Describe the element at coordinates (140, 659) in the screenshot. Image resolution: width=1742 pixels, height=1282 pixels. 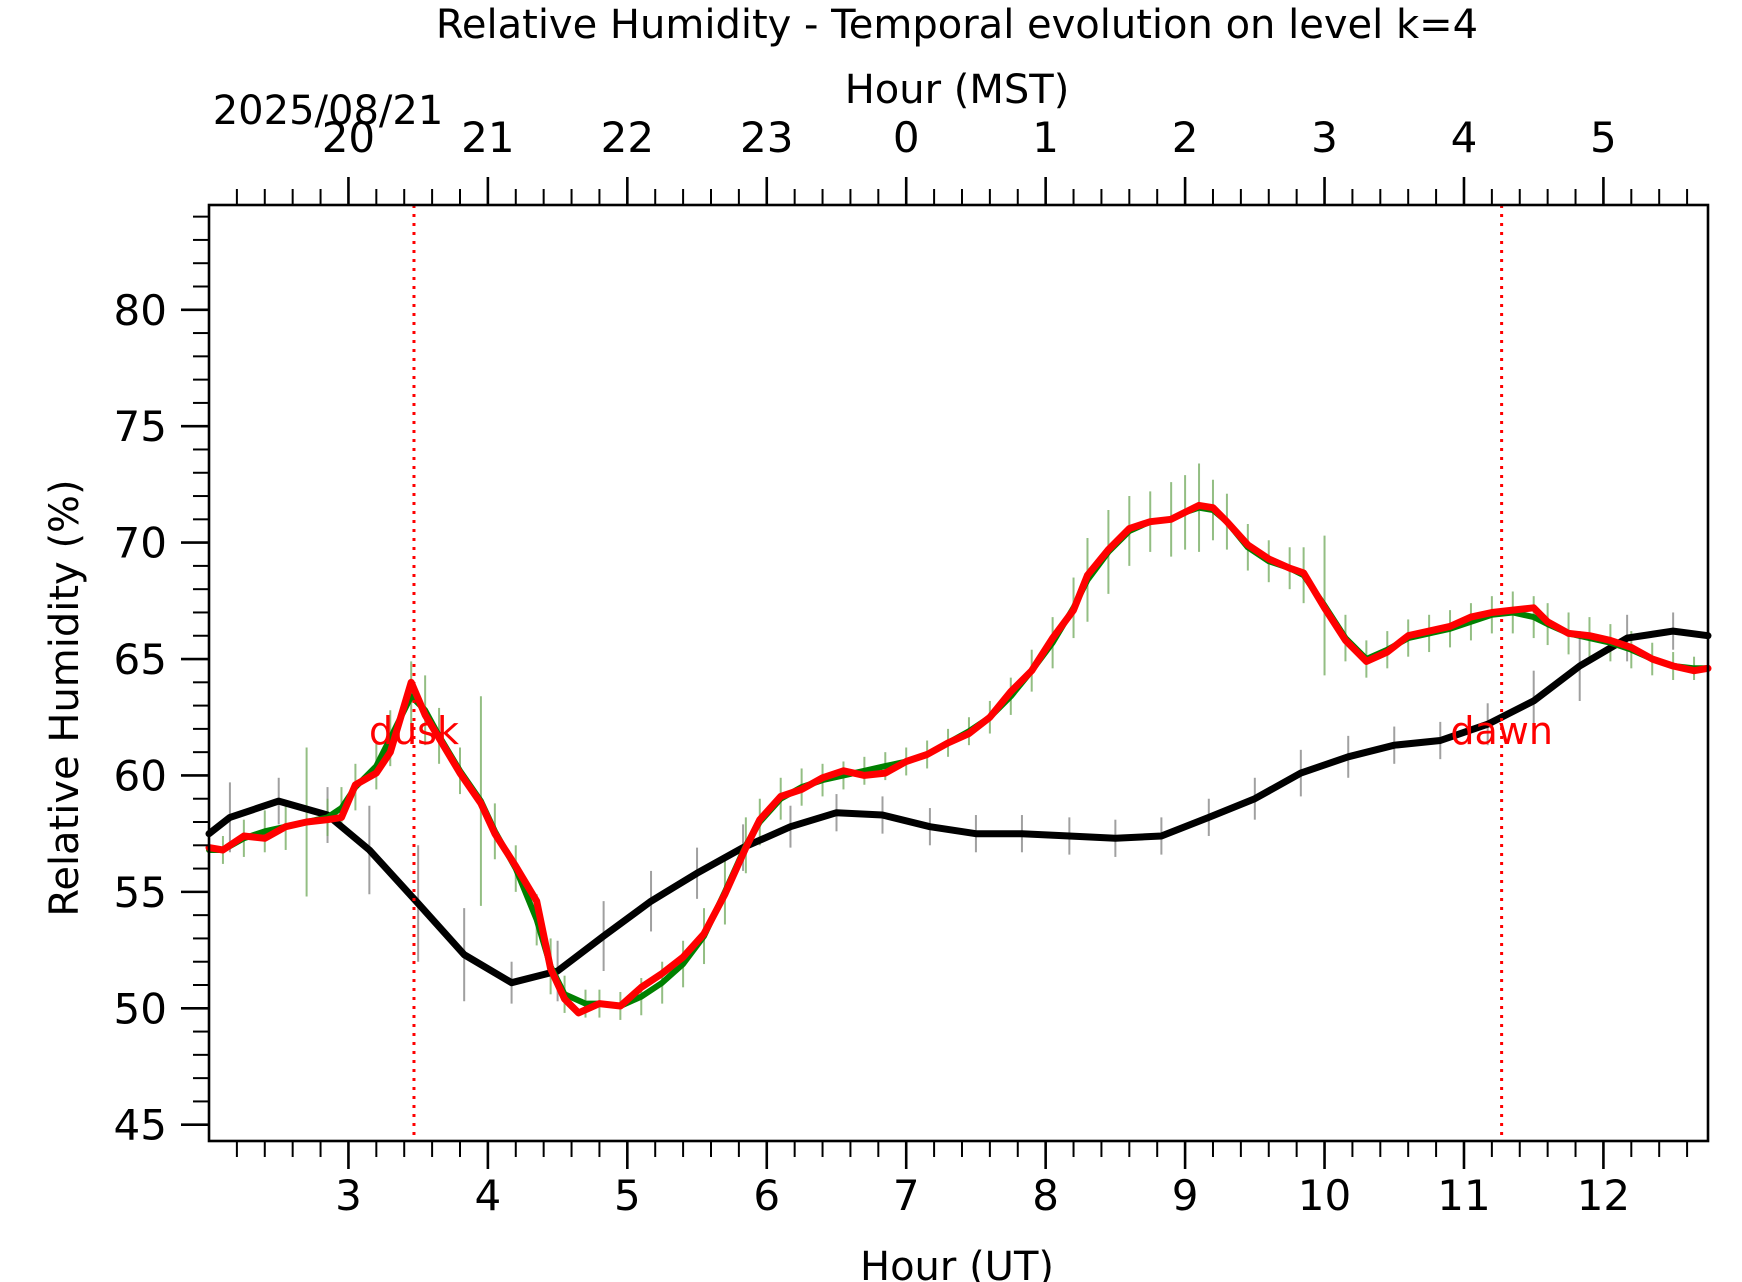
I see `y-tick-label: 65` at that location.